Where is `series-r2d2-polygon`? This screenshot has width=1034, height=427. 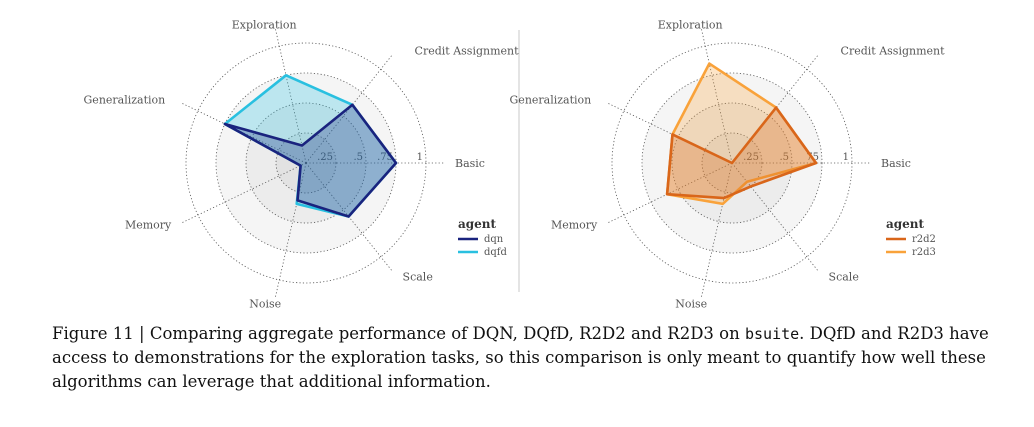
series-r2d2-polygon is located at coordinates (741, 153).